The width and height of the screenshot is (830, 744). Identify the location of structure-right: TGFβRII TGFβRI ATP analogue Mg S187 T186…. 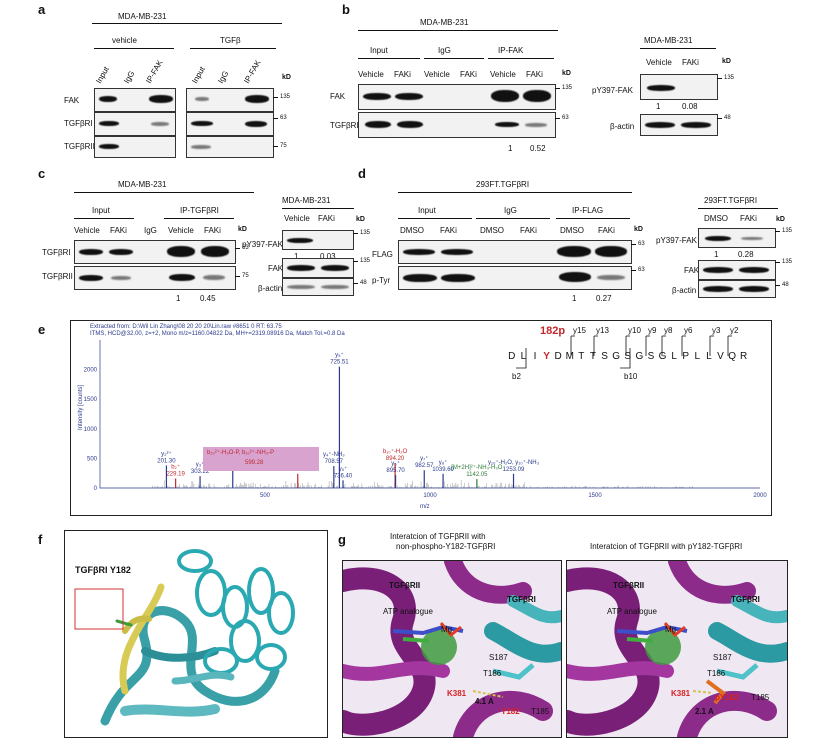
(677, 649).